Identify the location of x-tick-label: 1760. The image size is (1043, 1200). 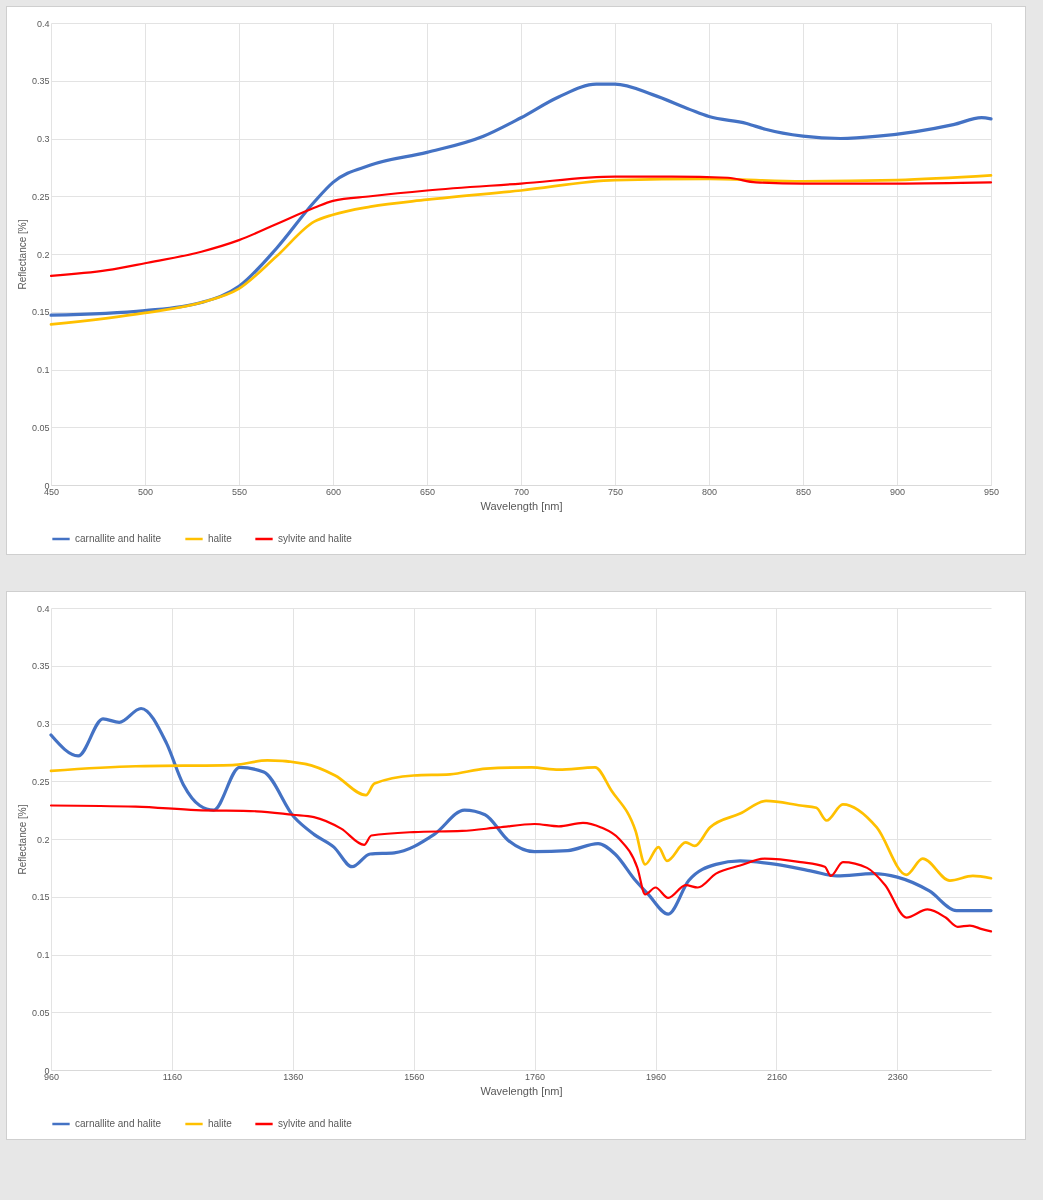
(535, 1076).